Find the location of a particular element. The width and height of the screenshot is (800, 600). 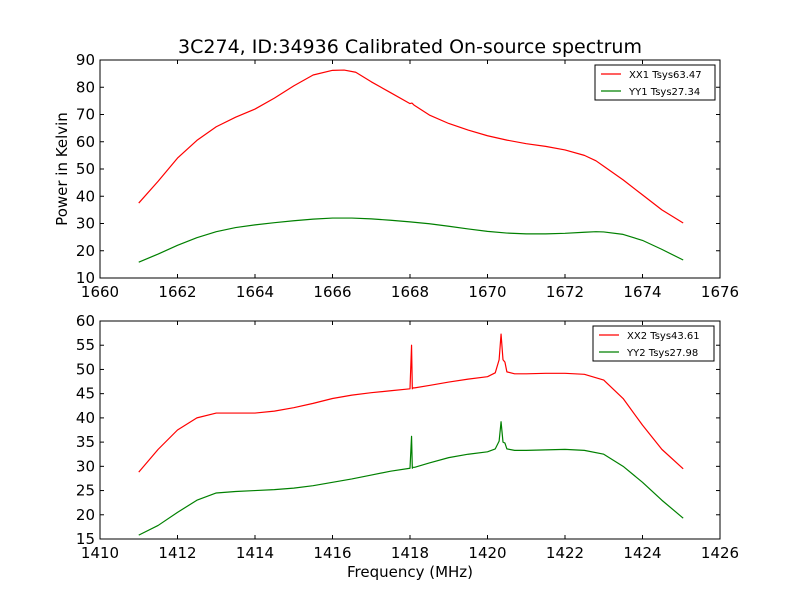

legend-label: XX1 Tsys63.47 is located at coordinates (665, 75).